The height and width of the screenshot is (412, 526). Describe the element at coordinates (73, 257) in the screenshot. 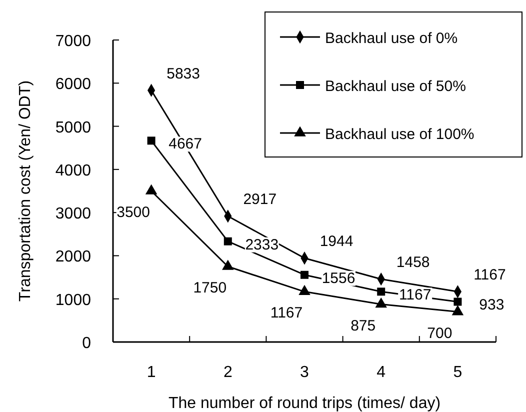

I see `y-tick-label: 2000` at that location.